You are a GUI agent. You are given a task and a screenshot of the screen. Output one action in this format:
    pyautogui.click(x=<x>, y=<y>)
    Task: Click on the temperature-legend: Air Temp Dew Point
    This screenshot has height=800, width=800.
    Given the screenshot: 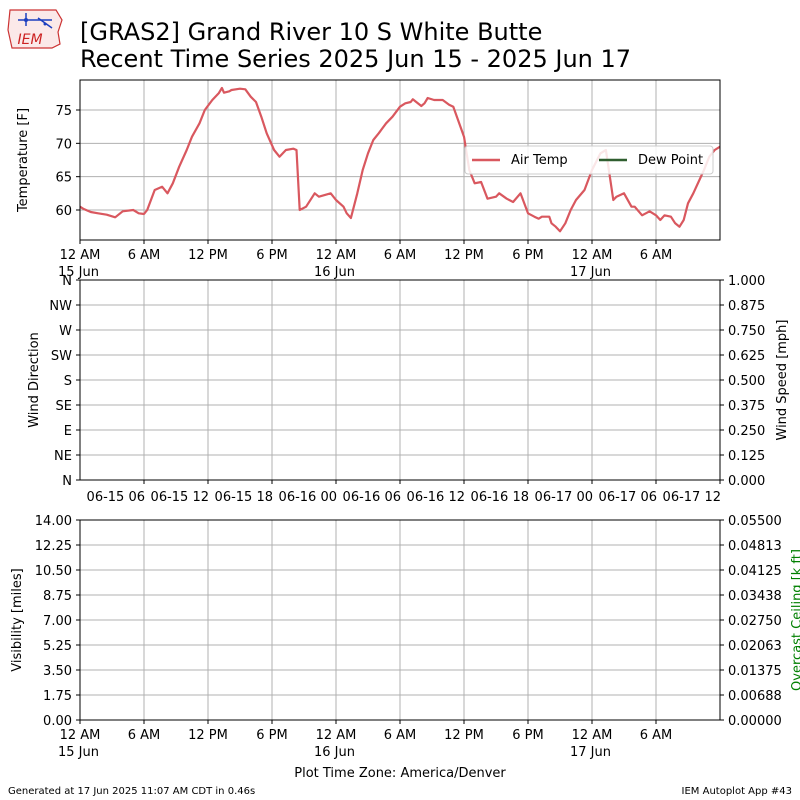 What is the action you would take?
    pyautogui.click(x=589, y=160)
    